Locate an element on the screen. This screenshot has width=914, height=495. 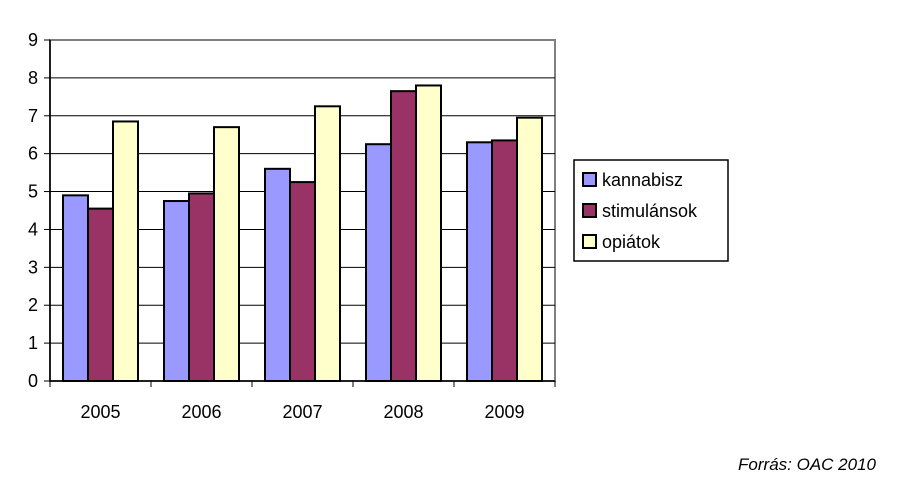
bar-opiátok-2008 is located at coordinates (428, 233).